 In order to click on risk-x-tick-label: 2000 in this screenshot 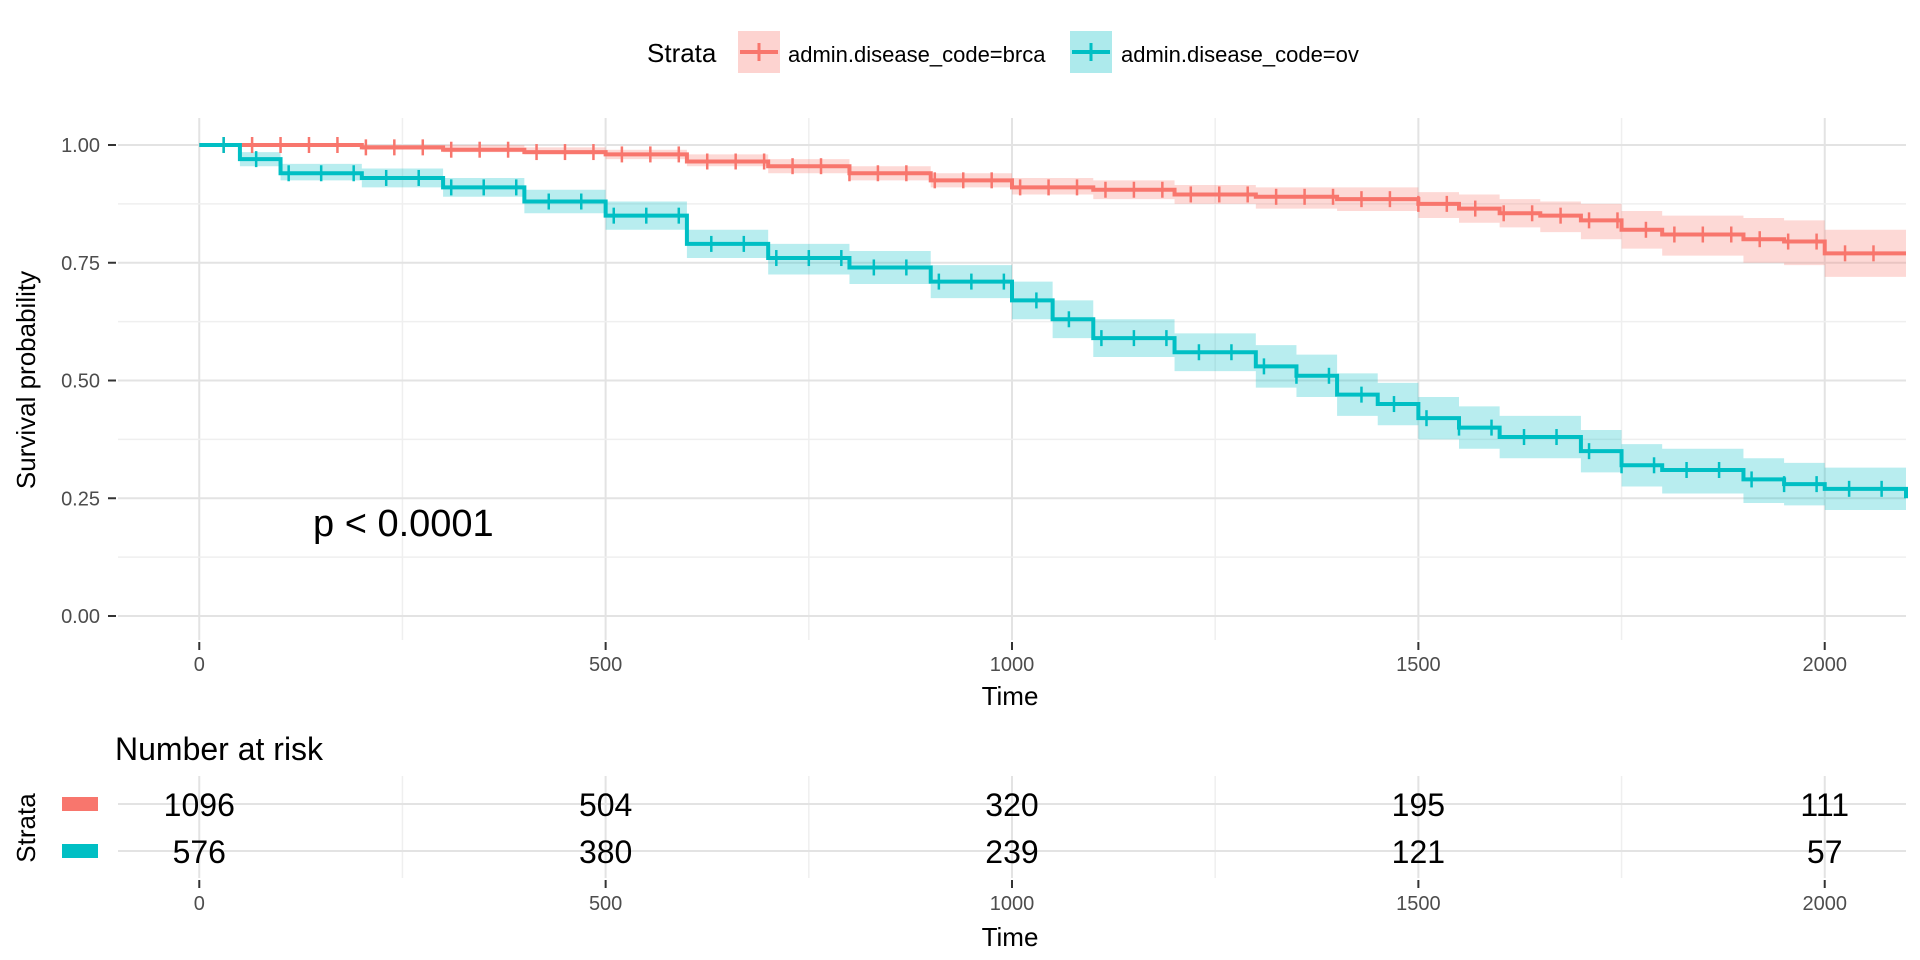, I will do `click(1824, 904)`.